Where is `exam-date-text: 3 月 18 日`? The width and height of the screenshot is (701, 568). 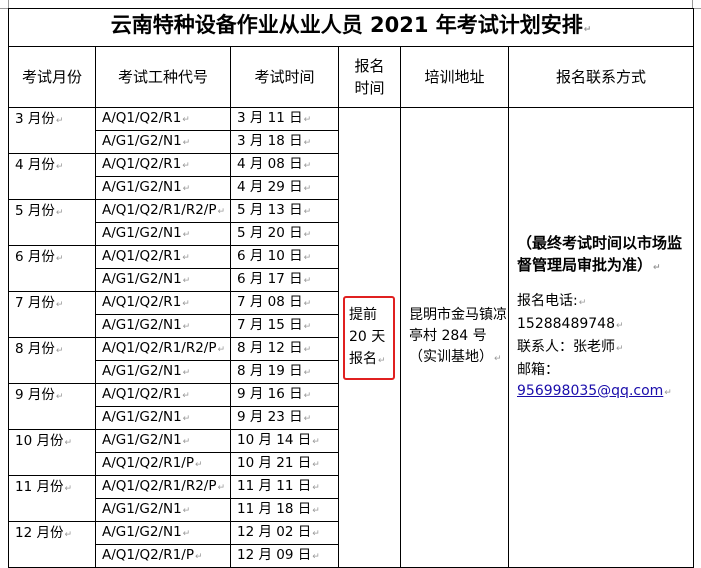
exam-date-text: 3 月 18 日 is located at coordinates (274, 141).